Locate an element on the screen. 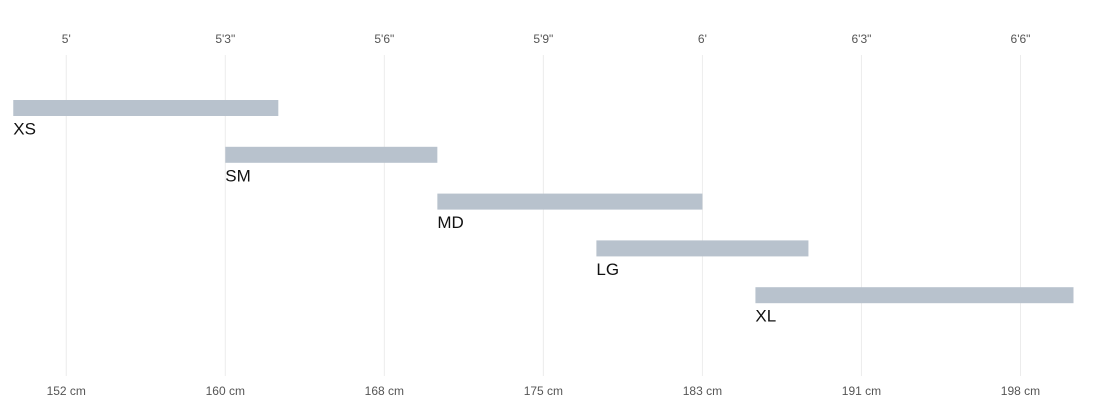 The height and width of the screenshot is (408, 1100). size-label: LG is located at coordinates (607, 269).